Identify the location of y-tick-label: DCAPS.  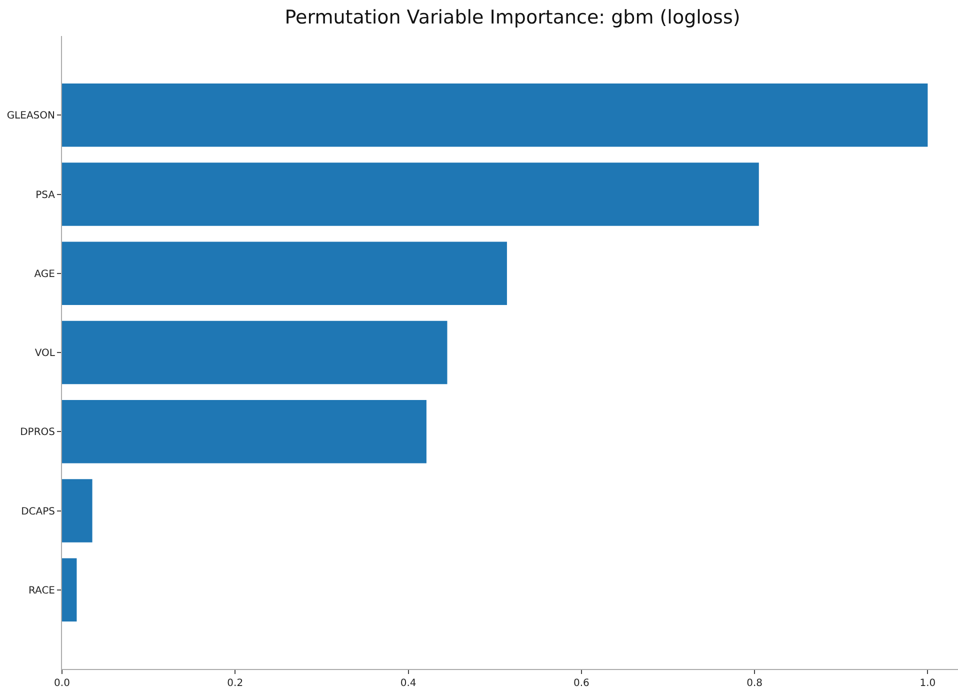
(38, 512).